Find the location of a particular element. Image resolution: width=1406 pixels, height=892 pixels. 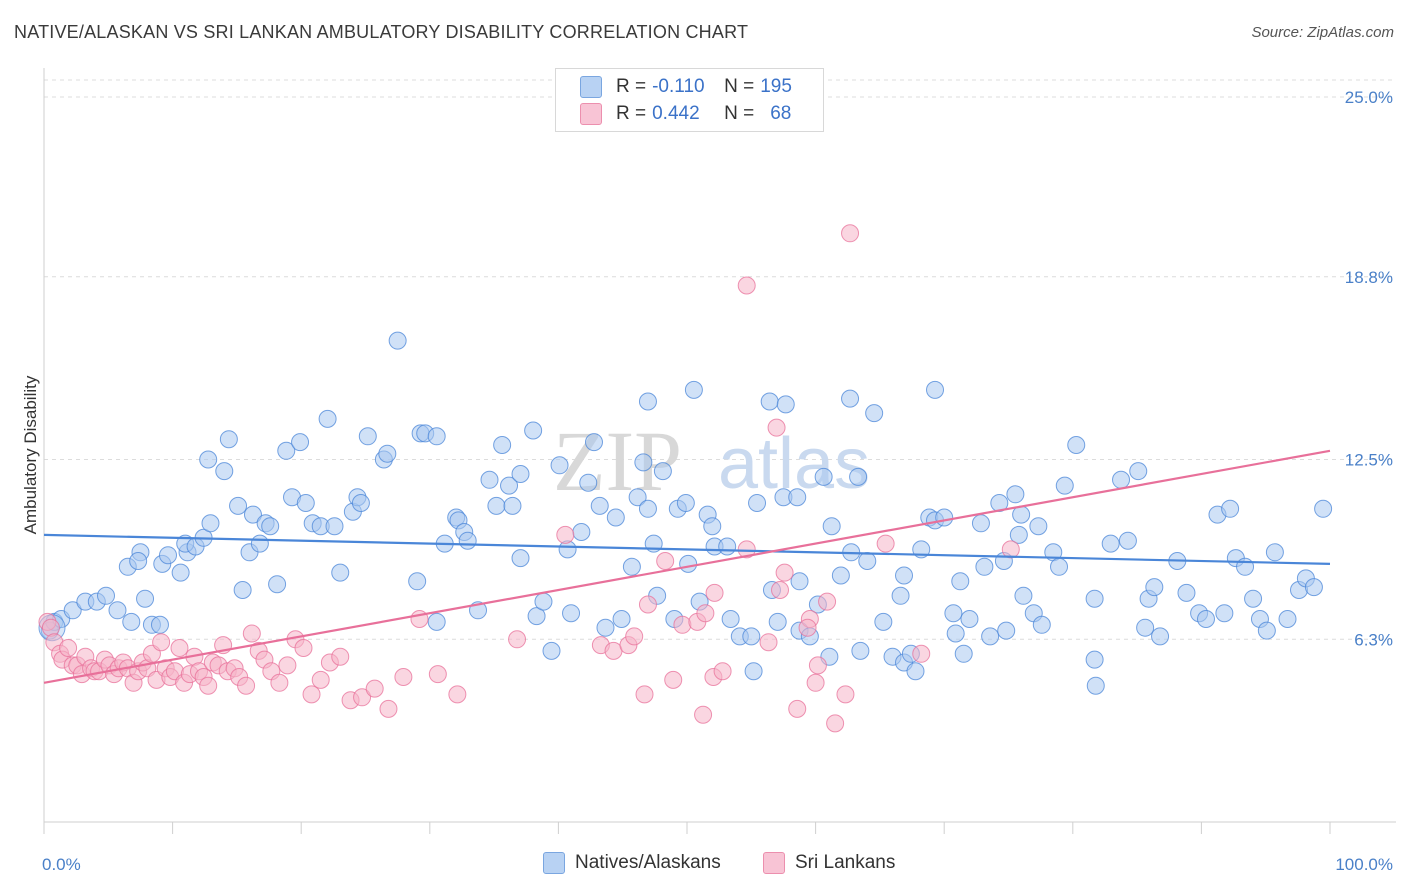

y-tick-label: 6.3% is located at coordinates (1373, 639).